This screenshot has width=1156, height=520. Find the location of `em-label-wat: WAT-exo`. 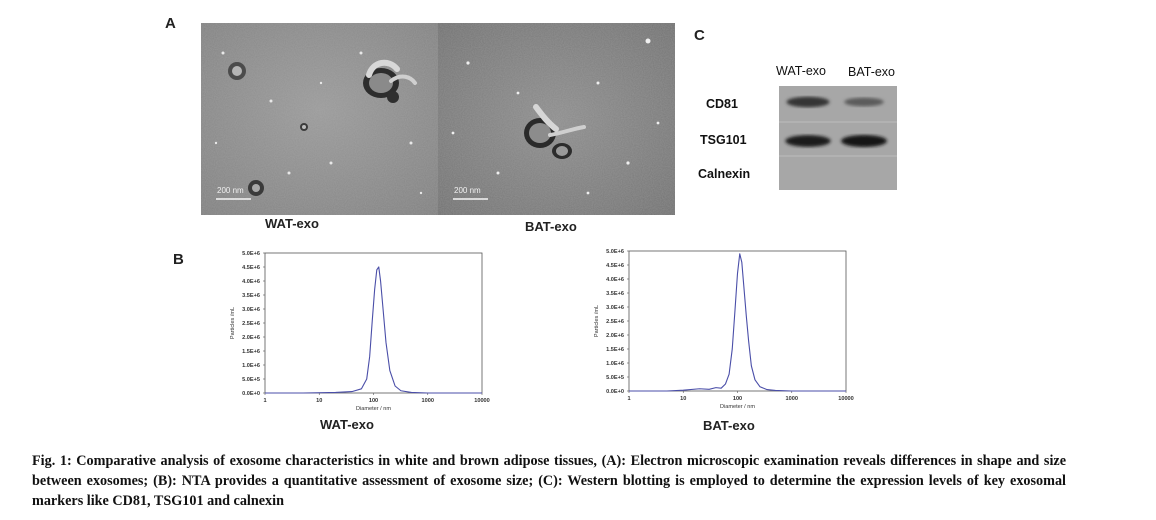

em-label-wat: WAT-exo is located at coordinates (292, 223).